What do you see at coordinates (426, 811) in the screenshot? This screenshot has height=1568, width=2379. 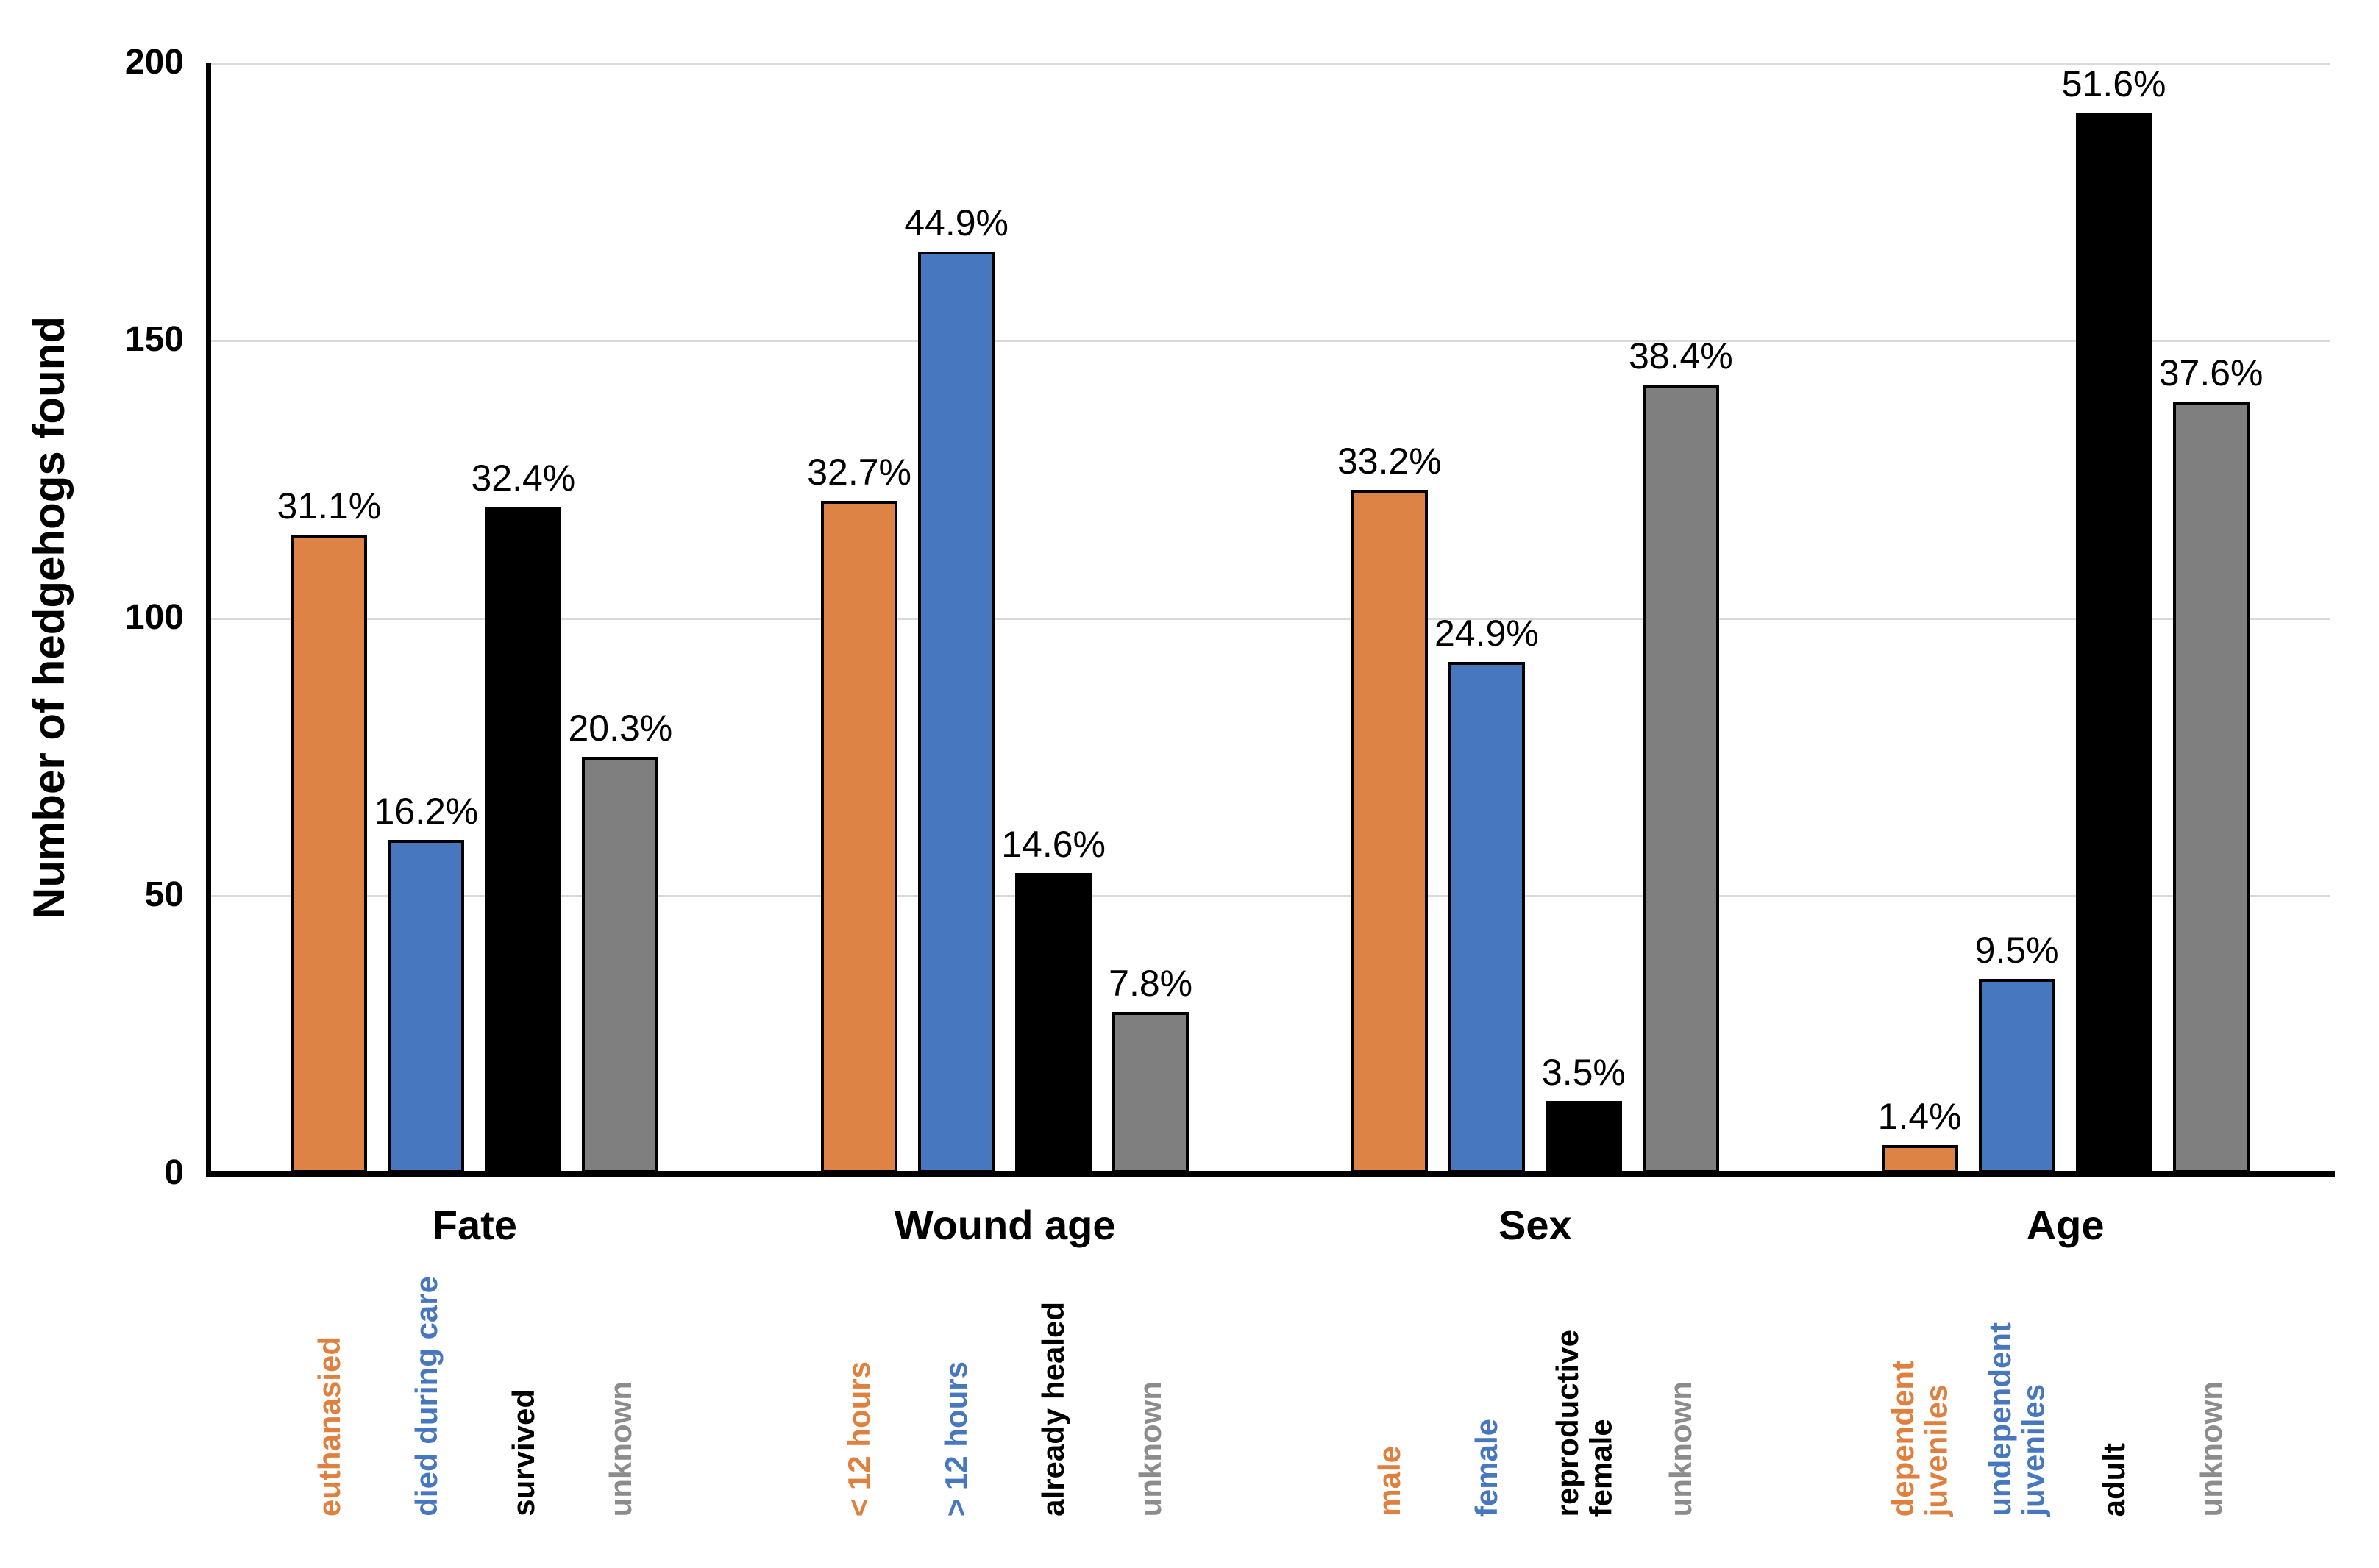 I see `bar-value-label: 16.2%` at bounding box center [426, 811].